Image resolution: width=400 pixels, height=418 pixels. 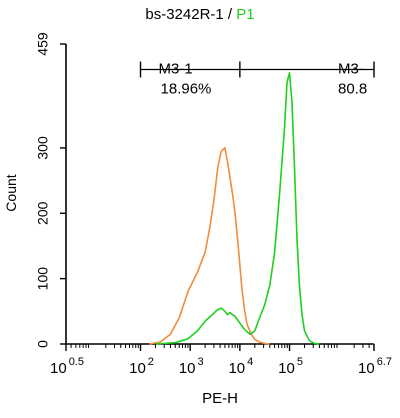 What do you see at coordinates (186, 88) in the screenshot?
I see `marker-percent: 18.96%` at bounding box center [186, 88].